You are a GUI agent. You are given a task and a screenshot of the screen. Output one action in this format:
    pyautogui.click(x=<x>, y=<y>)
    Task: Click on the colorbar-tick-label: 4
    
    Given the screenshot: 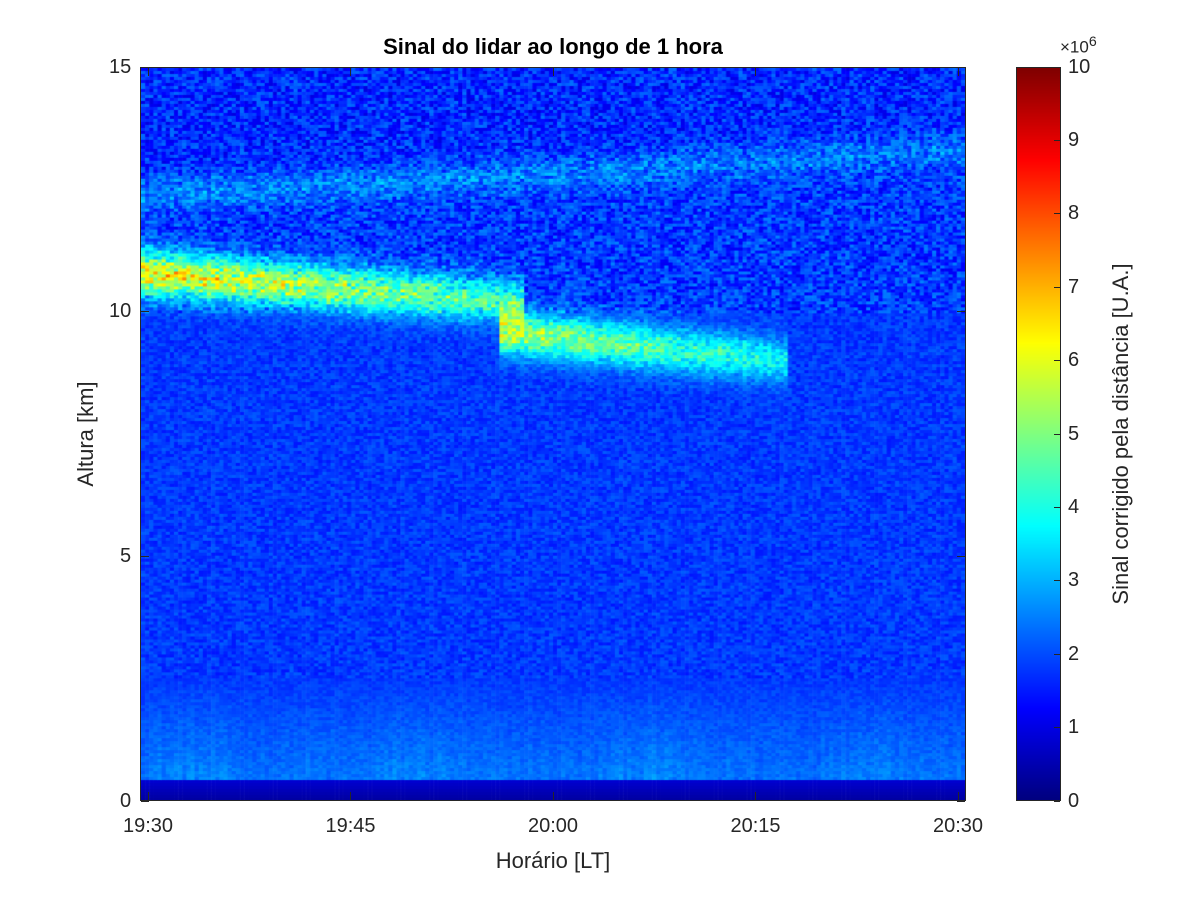 What is the action you would take?
    pyautogui.click(x=1074, y=506)
    